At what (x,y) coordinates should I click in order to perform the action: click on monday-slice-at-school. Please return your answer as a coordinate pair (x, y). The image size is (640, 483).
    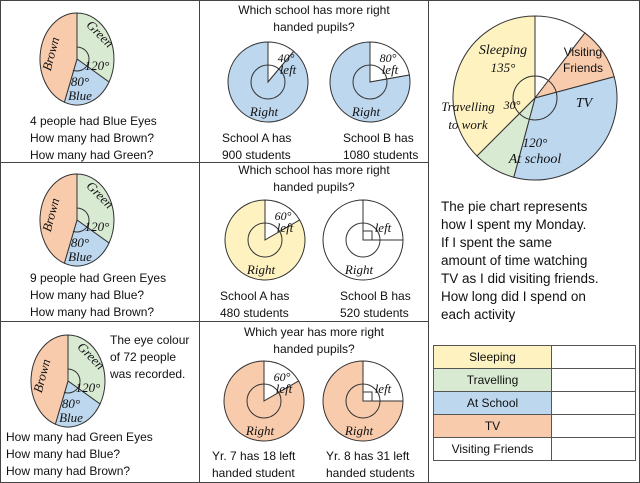
    Looking at the image, I should click on (565, 128).